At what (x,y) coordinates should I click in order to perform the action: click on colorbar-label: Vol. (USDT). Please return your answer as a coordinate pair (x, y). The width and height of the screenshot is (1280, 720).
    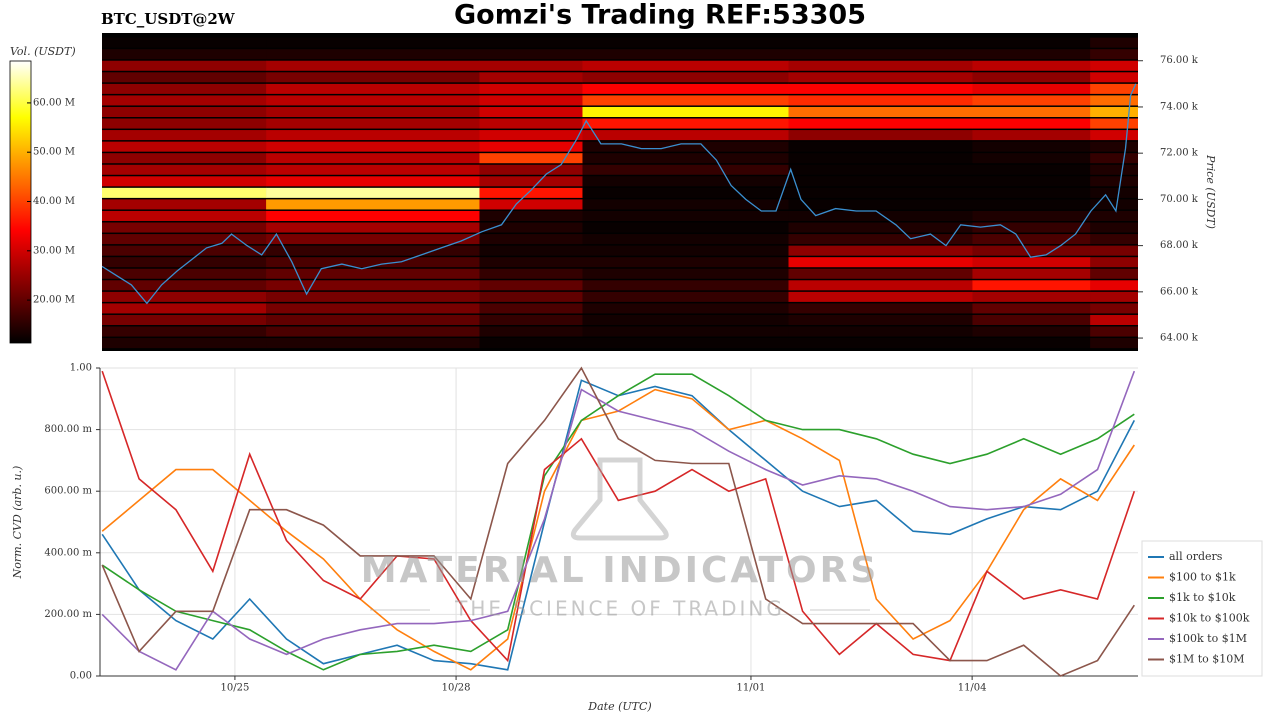
    Looking at the image, I should click on (43, 51).